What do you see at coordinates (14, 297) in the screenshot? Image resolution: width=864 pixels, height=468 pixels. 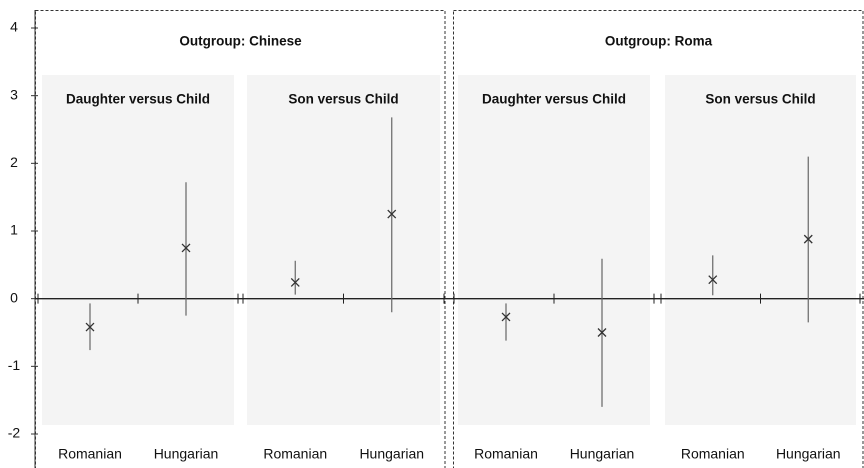 I see `y-tick-label: 0` at bounding box center [14, 297].